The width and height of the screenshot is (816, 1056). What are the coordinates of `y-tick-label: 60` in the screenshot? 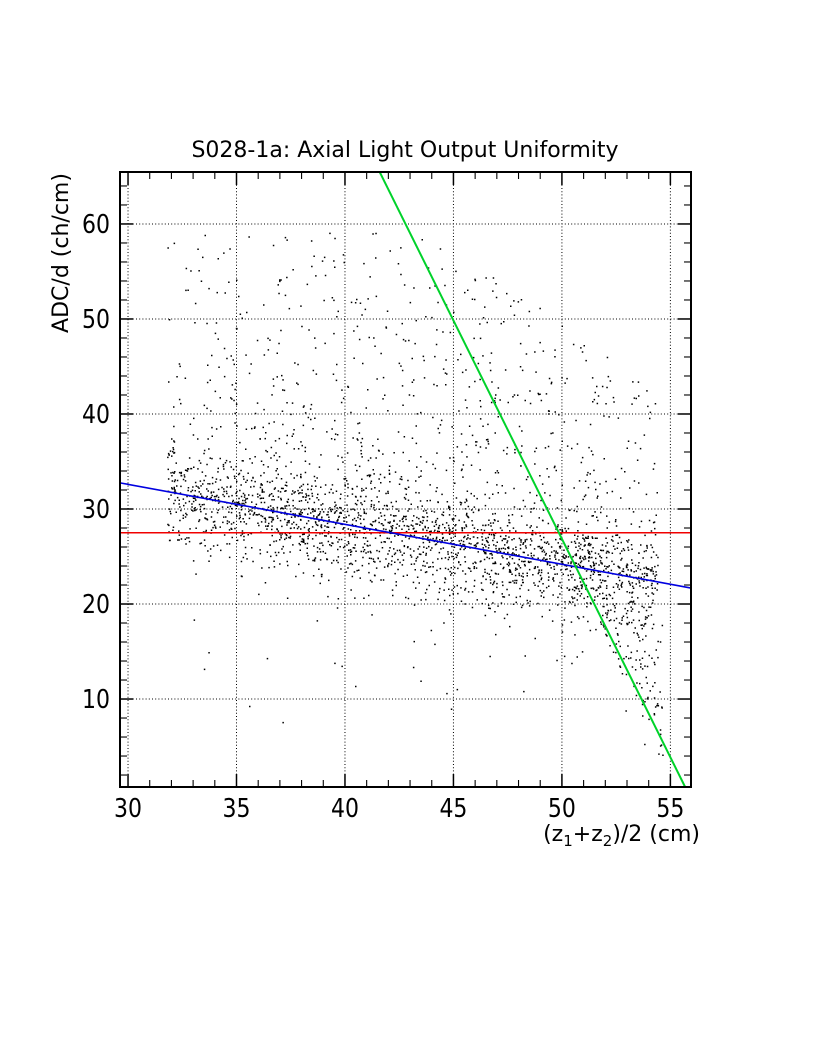 It's located at (96, 225).